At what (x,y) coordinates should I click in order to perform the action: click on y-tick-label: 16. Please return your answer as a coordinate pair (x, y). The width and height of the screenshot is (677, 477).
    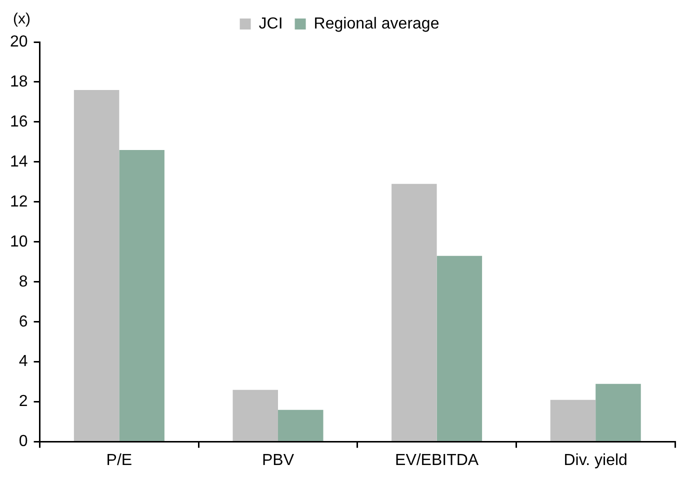
    Looking at the image, I should click on (19, 121).